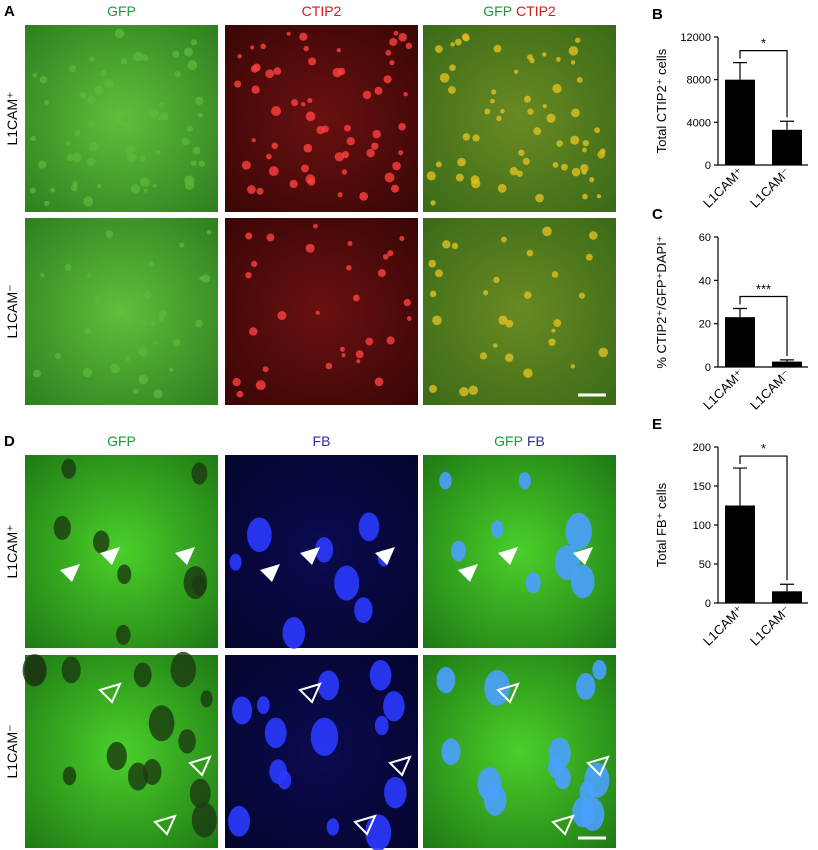 The image size is (818, 850). What do you see at coordinates (12, 551) in the screenshot?
I see `row-label: L1CAM⁺` at bounding box center [12, 551].